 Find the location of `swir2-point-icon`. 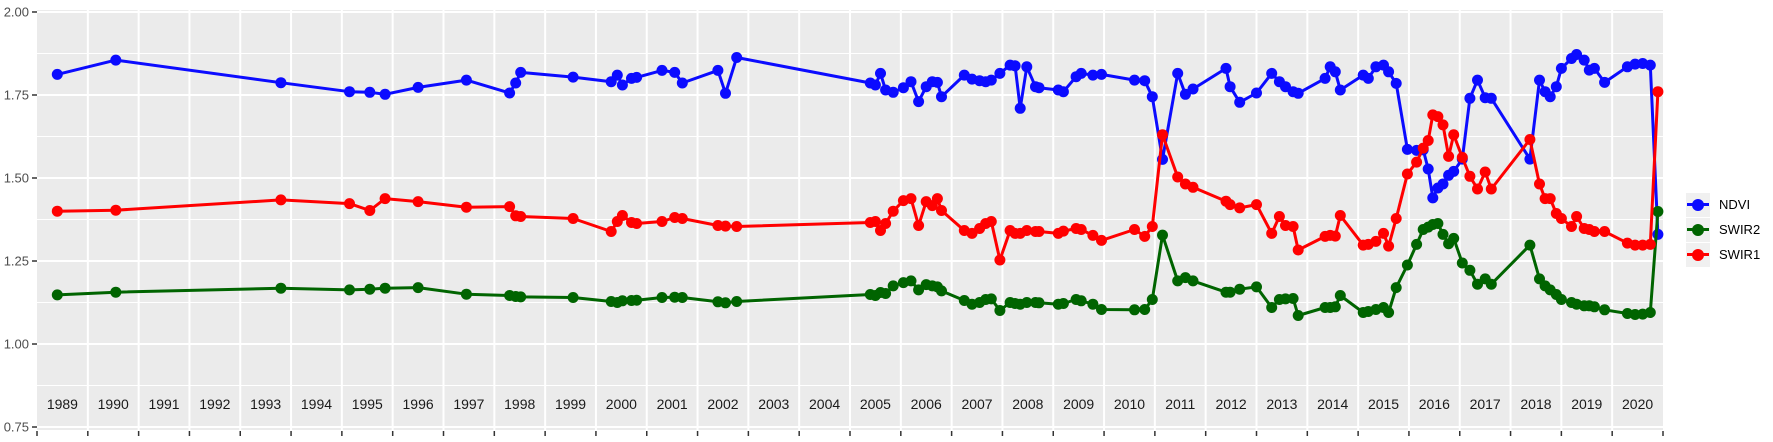

swir2-point-icon is located at coordinates (1698, 229).